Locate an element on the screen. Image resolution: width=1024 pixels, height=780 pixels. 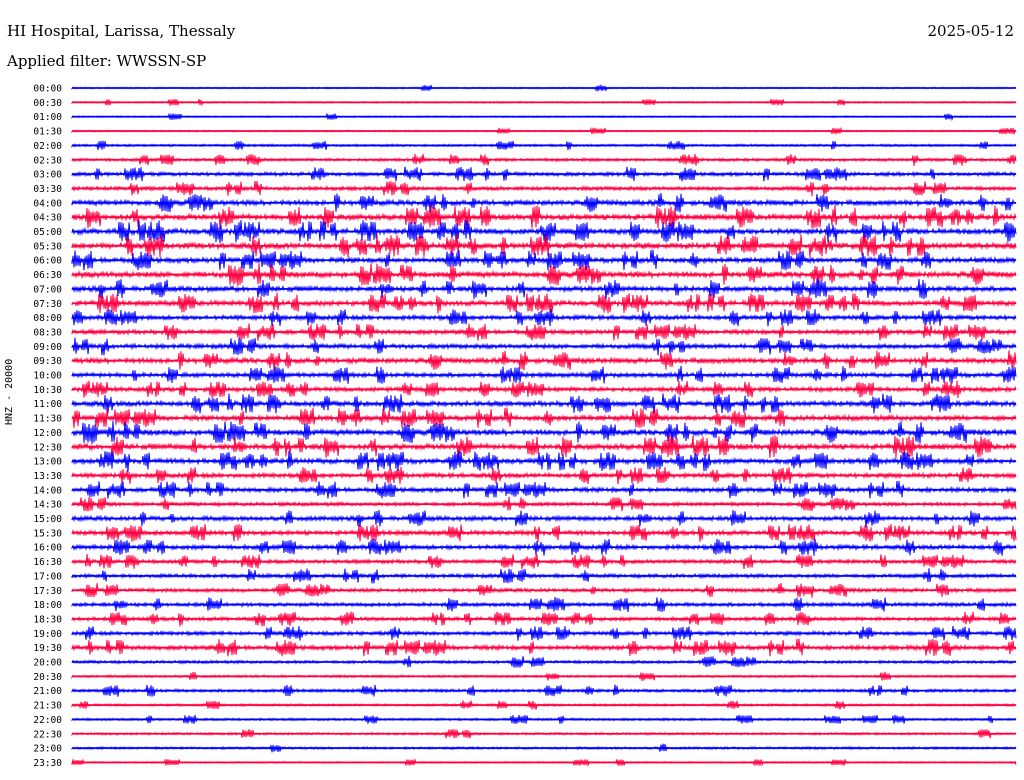
tick-label: 17:30 is located at coordinates (47, 591).